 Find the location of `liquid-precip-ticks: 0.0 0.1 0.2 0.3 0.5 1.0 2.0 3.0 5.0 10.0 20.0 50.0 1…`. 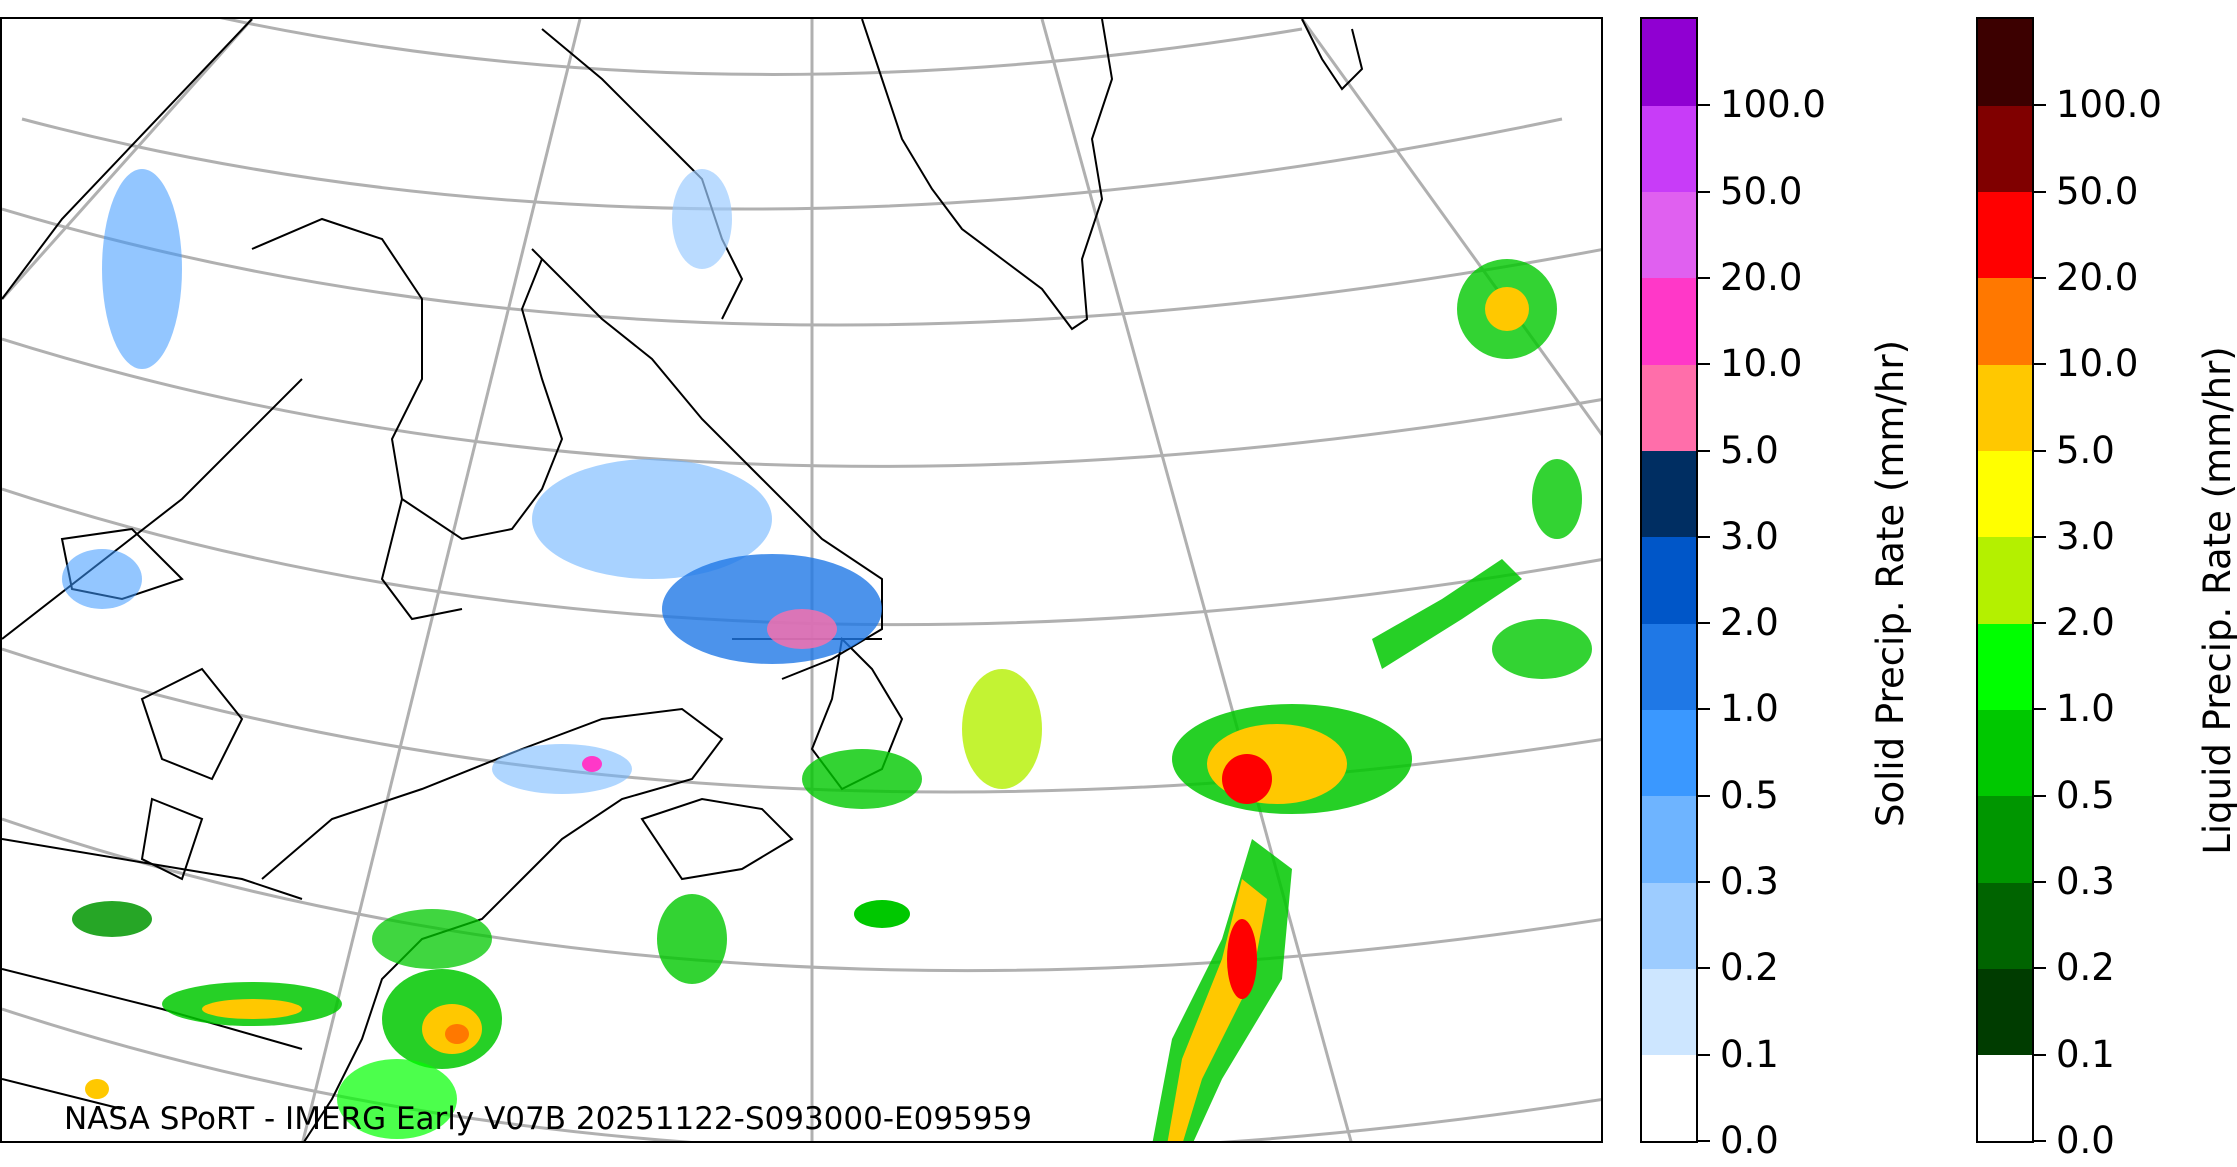

liquid-precip-ticks: 0.0 0.1 0.2 0.3 0.5 1.0 2.0 3.0 5.0 10.0 20.0 50.0 1… is located at coordinates (2119, 589).